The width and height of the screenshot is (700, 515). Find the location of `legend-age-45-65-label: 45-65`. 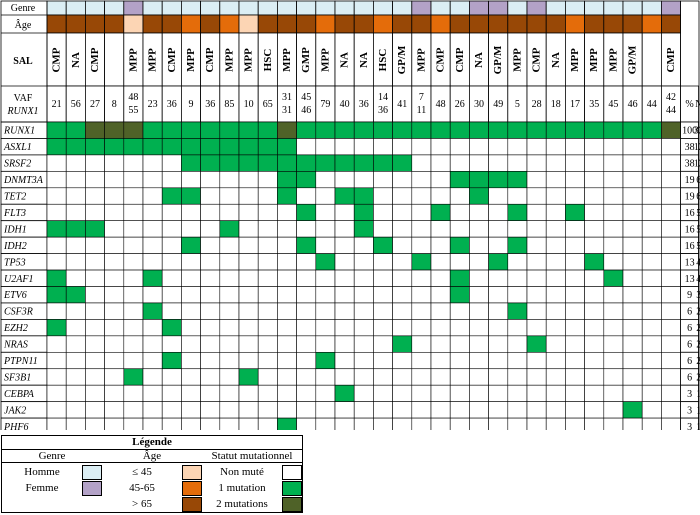

legend-age-45-65-label: 45-65 is located at coordinates (142, 488).